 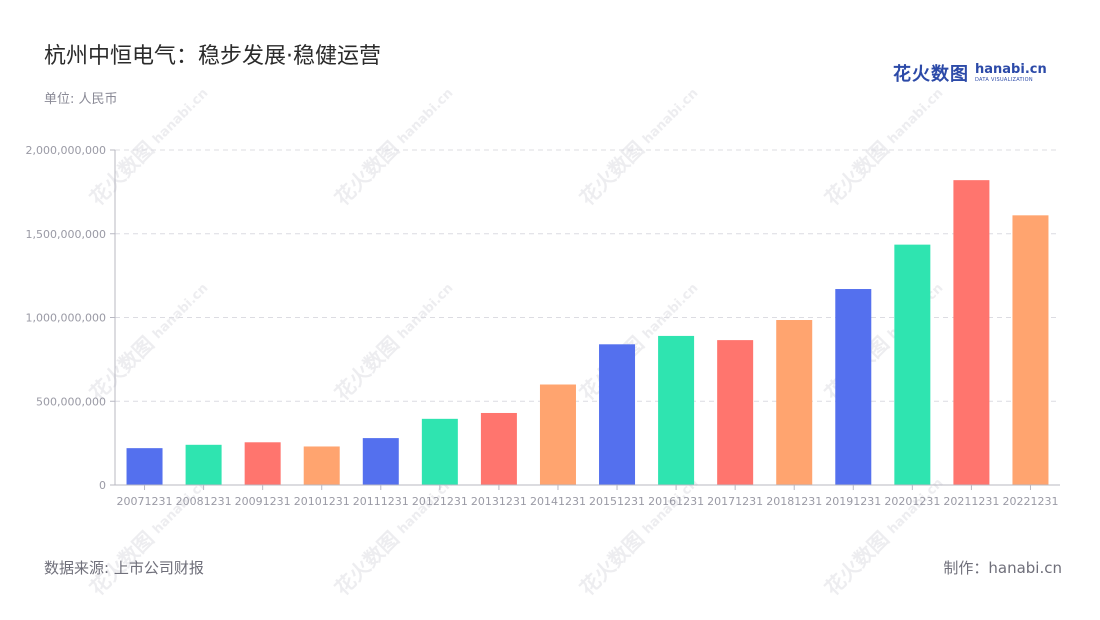 I want to click on x-tick-label-20141231: 20141231, so click(x=558, y=501).